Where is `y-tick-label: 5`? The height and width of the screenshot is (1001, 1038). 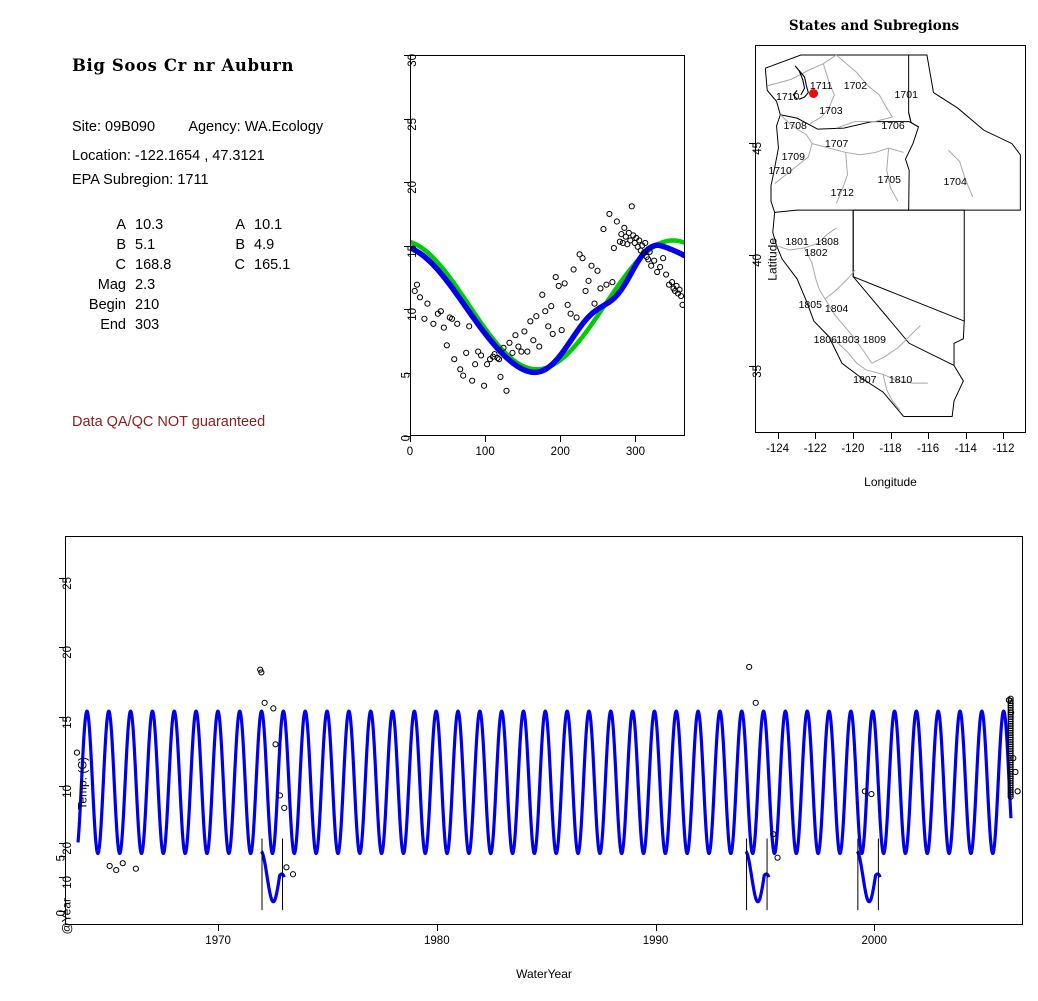
y-tick-label: 5 is located at coordinates (406, 374).